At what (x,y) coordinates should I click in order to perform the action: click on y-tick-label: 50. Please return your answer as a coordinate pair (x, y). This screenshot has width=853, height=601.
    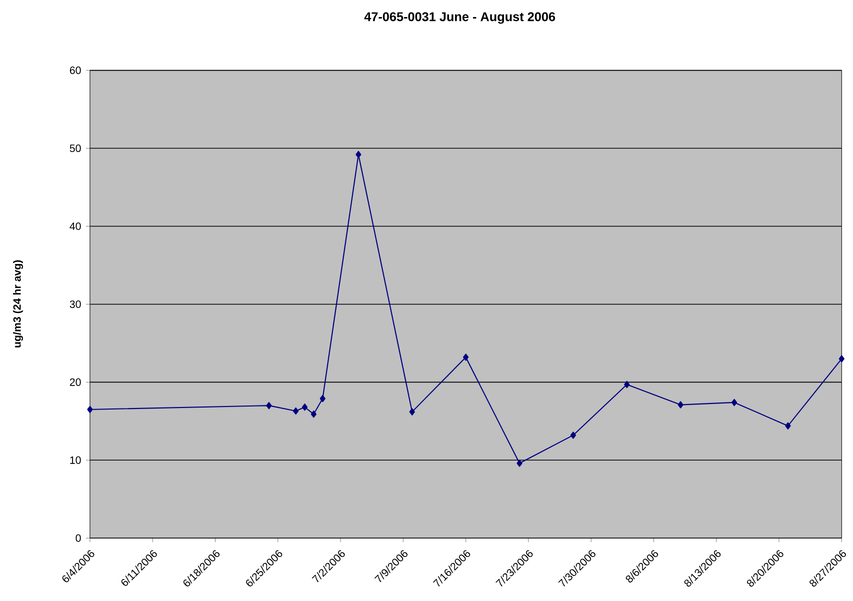
    Looking at the image, I should click on (75, 148).